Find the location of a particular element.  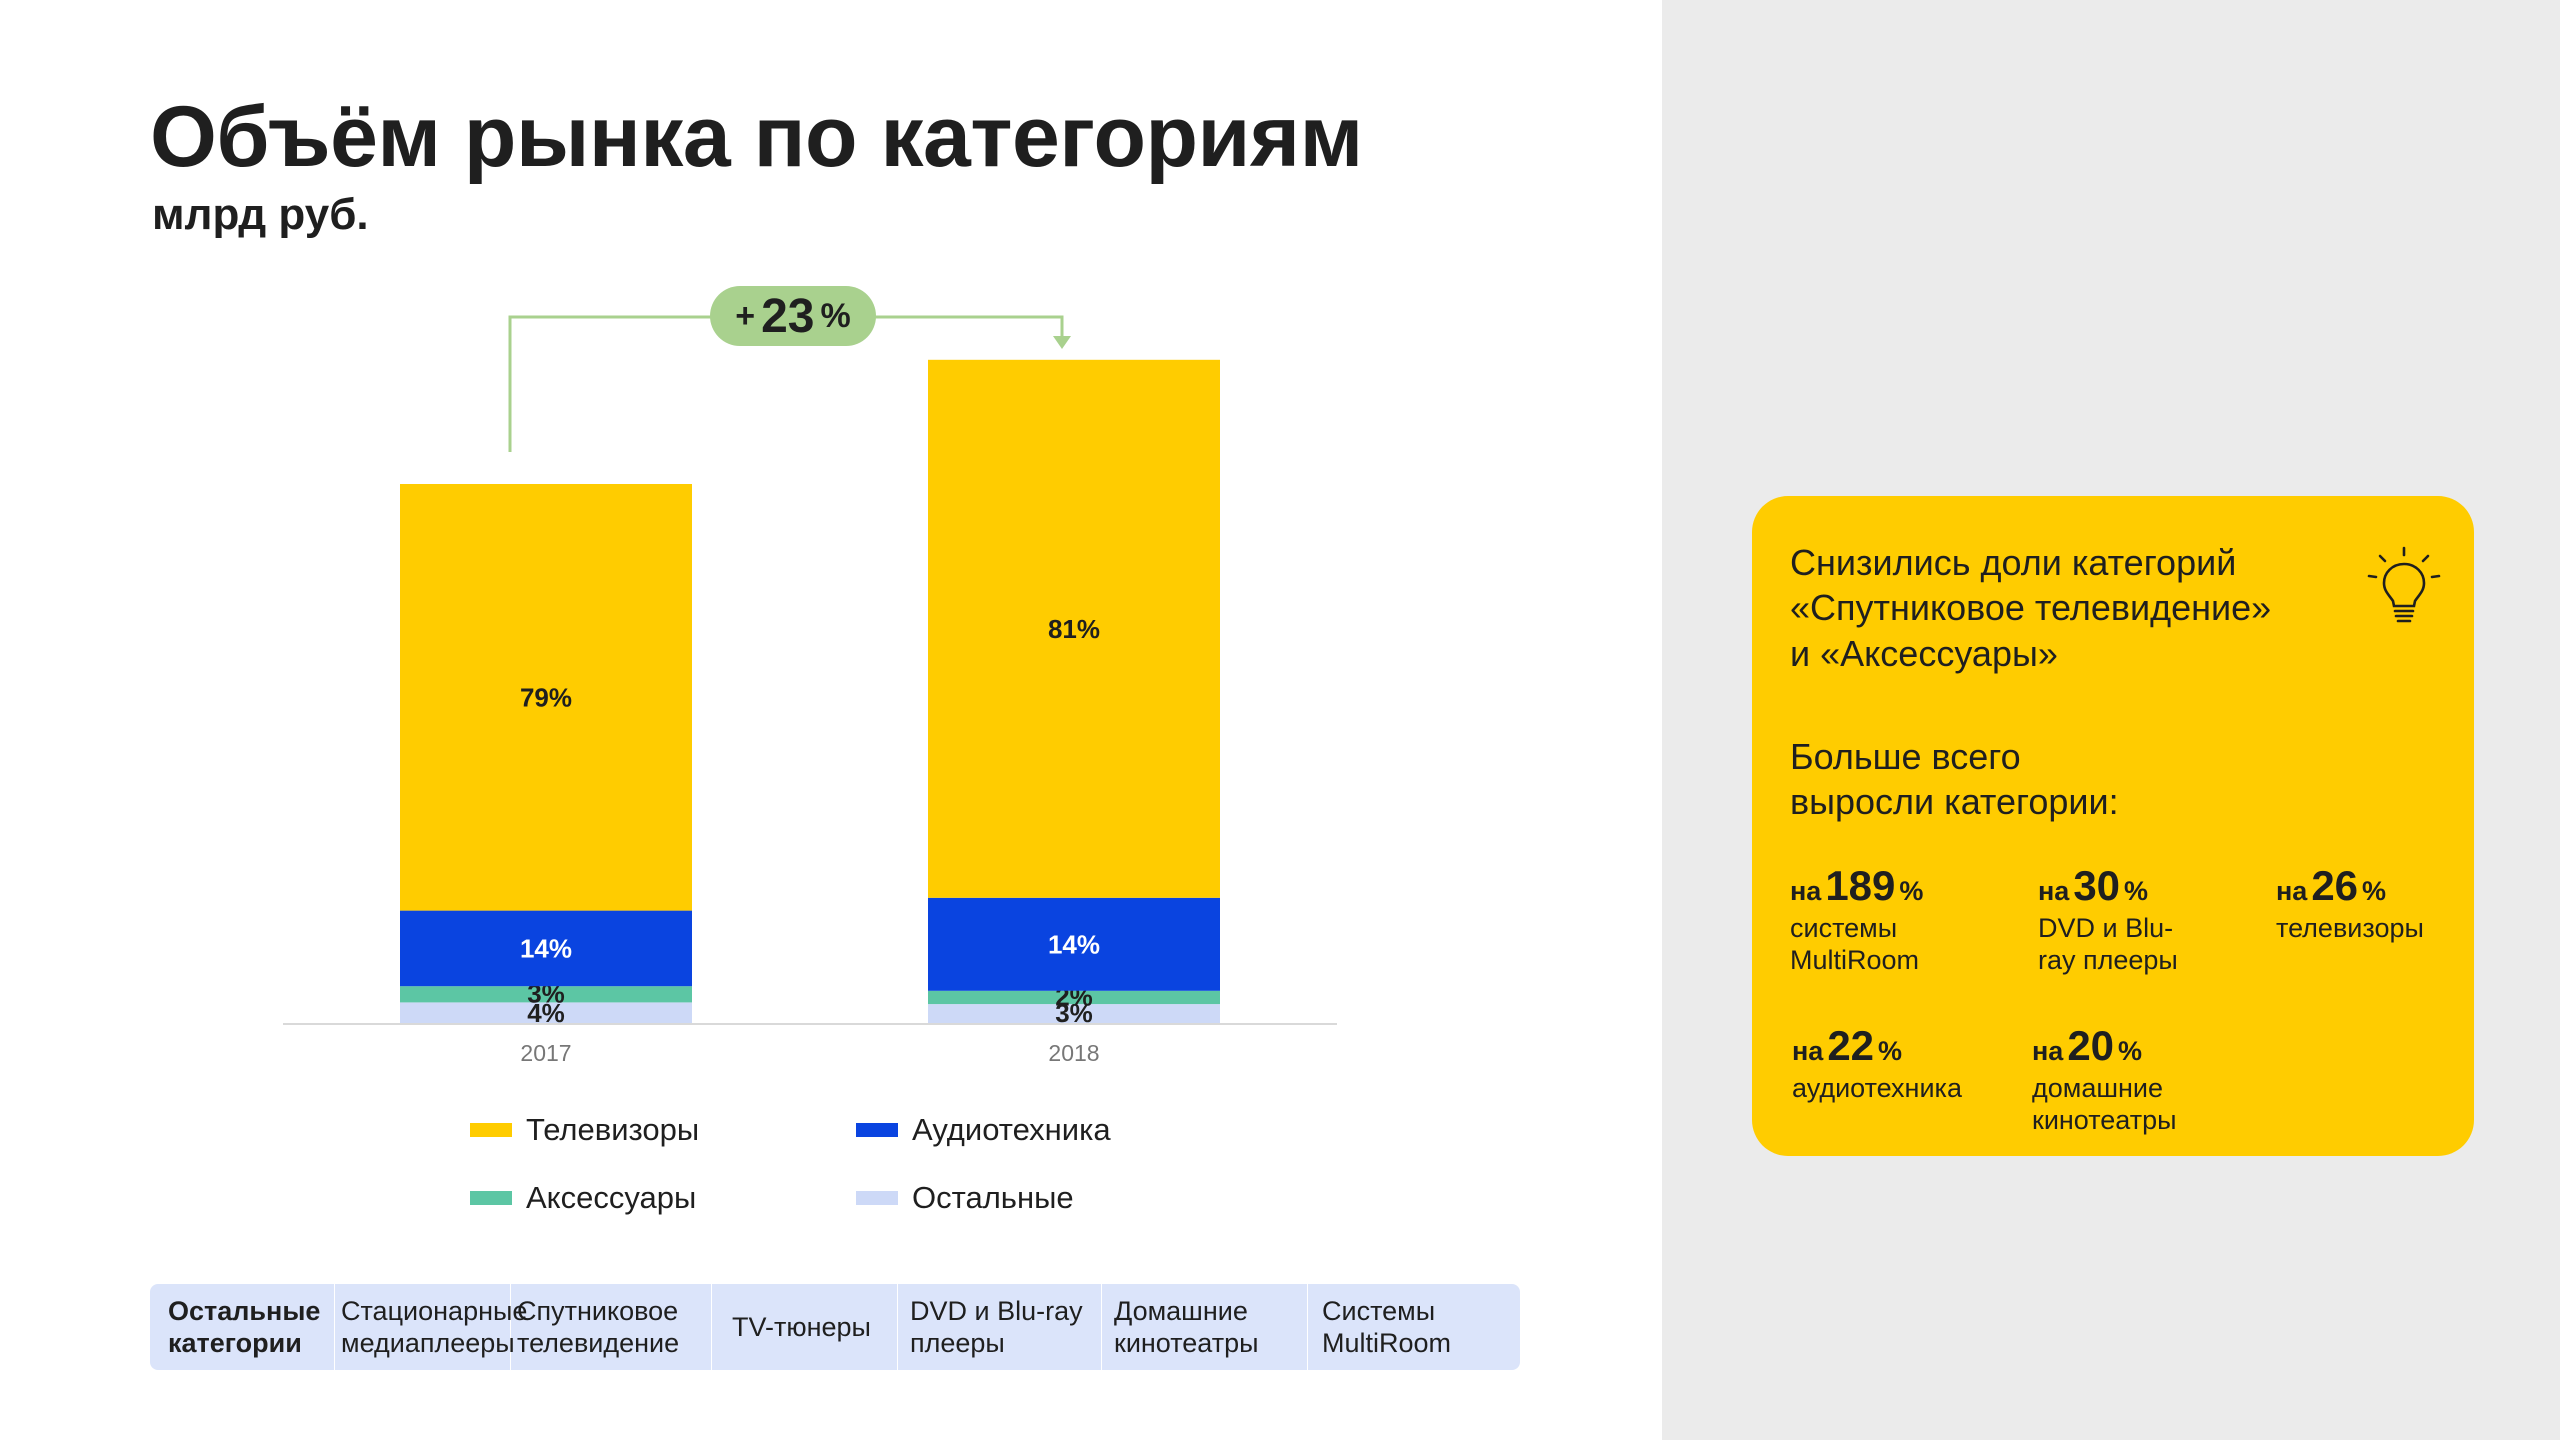

growth-sign: + is located at coordinates (745, 315).